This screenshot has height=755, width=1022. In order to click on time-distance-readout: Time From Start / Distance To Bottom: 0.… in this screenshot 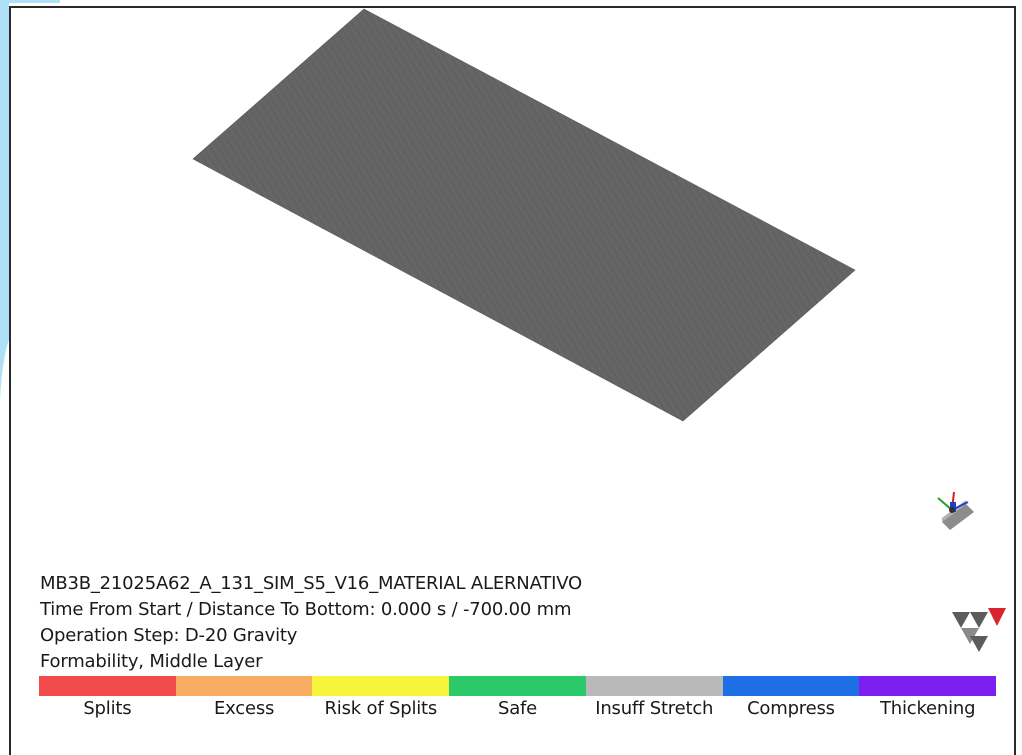, I will do `click(306, 609)`.